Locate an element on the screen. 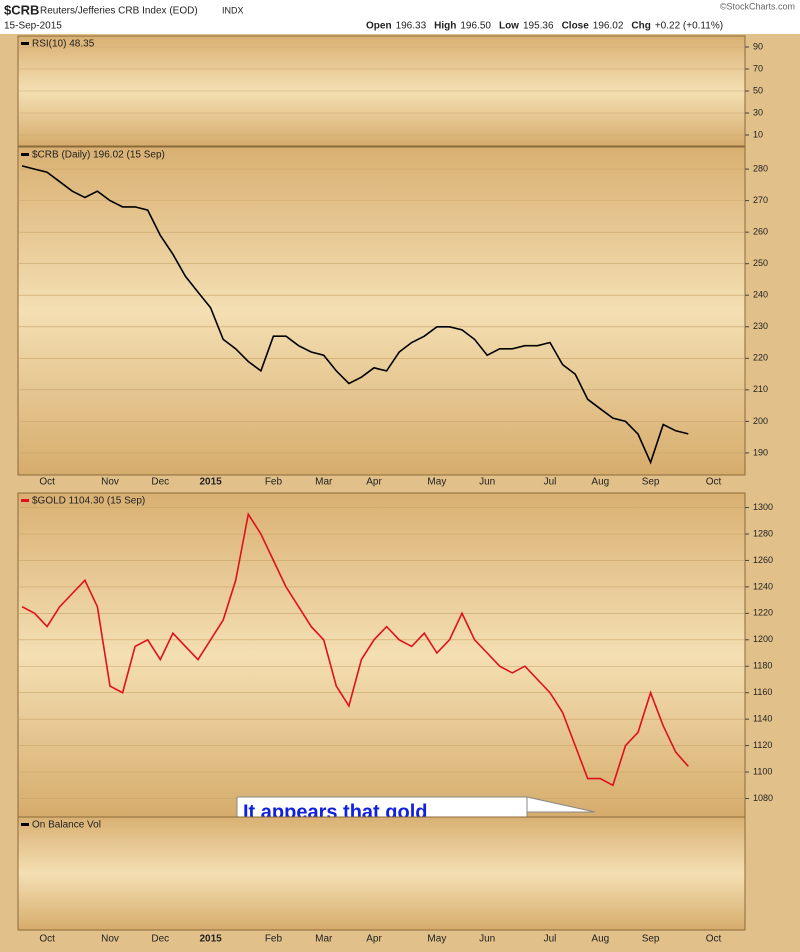 The width and height of the screenshot is (800, 952). y-tick-label: 70 is located at coordinates (758, 68).